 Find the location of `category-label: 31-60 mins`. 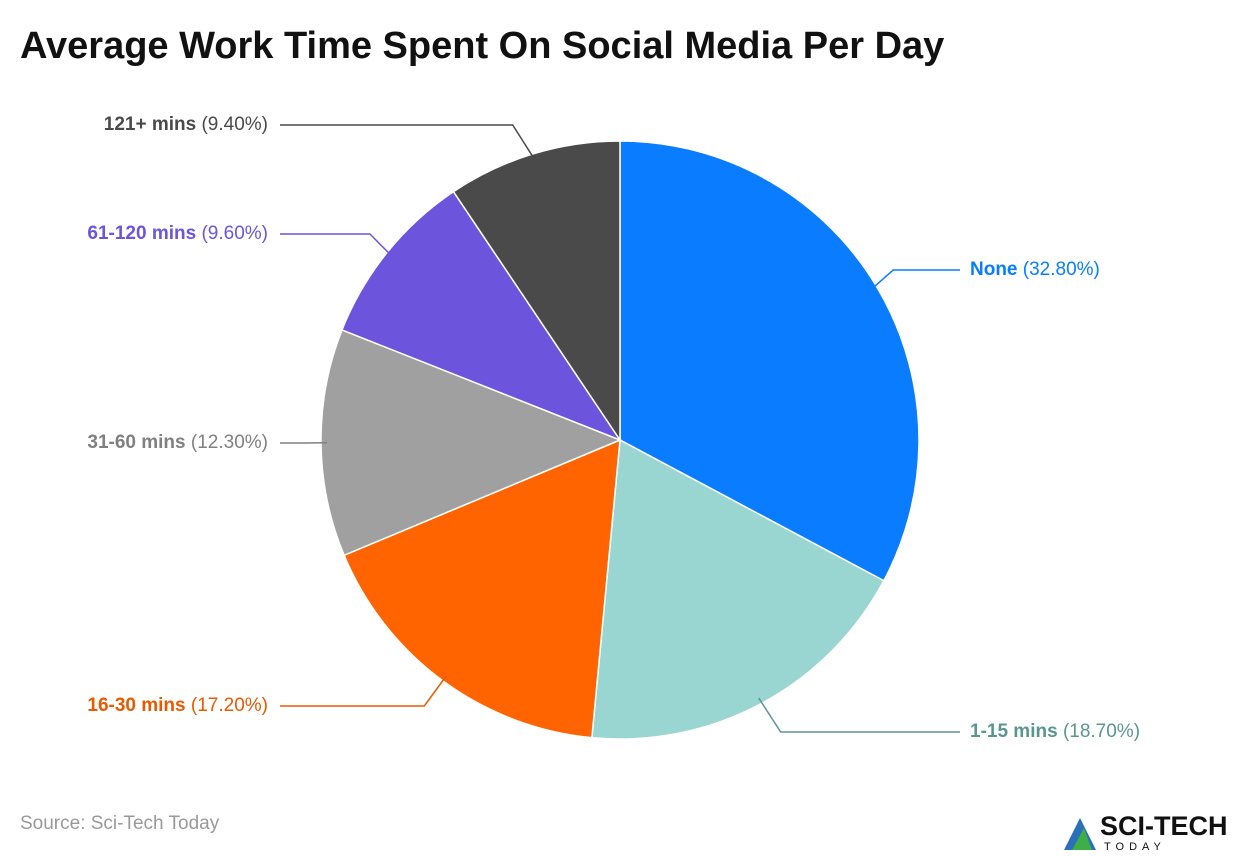

category-label: 31-60 mins is located at coordinates (136, 442).